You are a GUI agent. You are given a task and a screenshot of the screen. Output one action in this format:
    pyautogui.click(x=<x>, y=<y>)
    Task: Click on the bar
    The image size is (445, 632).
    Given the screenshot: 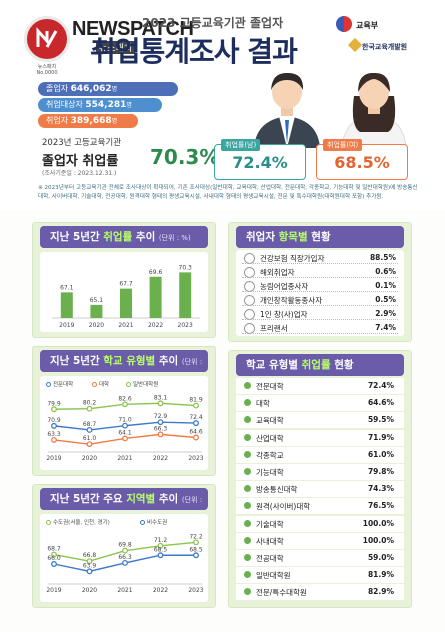 What is the action you would take?
    pyautogui.click(x=66, y=305)
    